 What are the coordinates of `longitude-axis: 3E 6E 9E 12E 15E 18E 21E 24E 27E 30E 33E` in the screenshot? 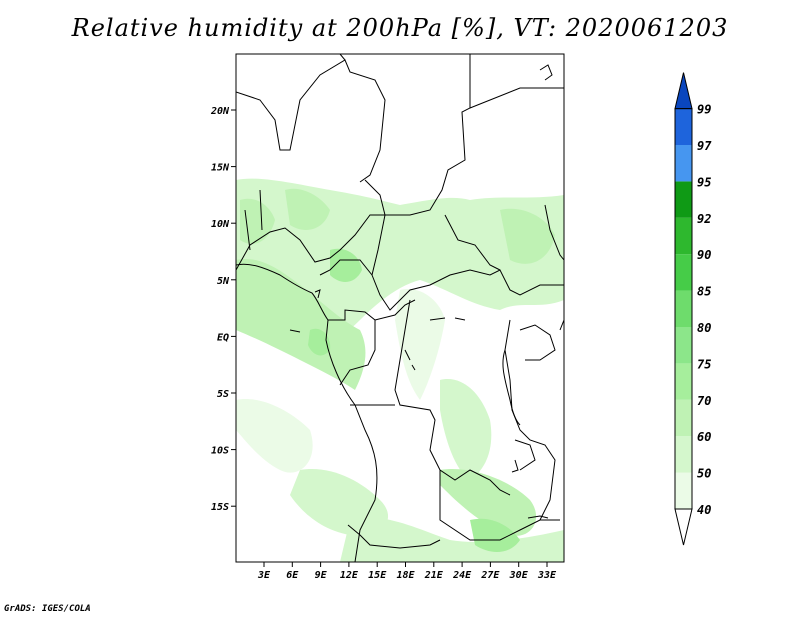 It's located at (407, 571).